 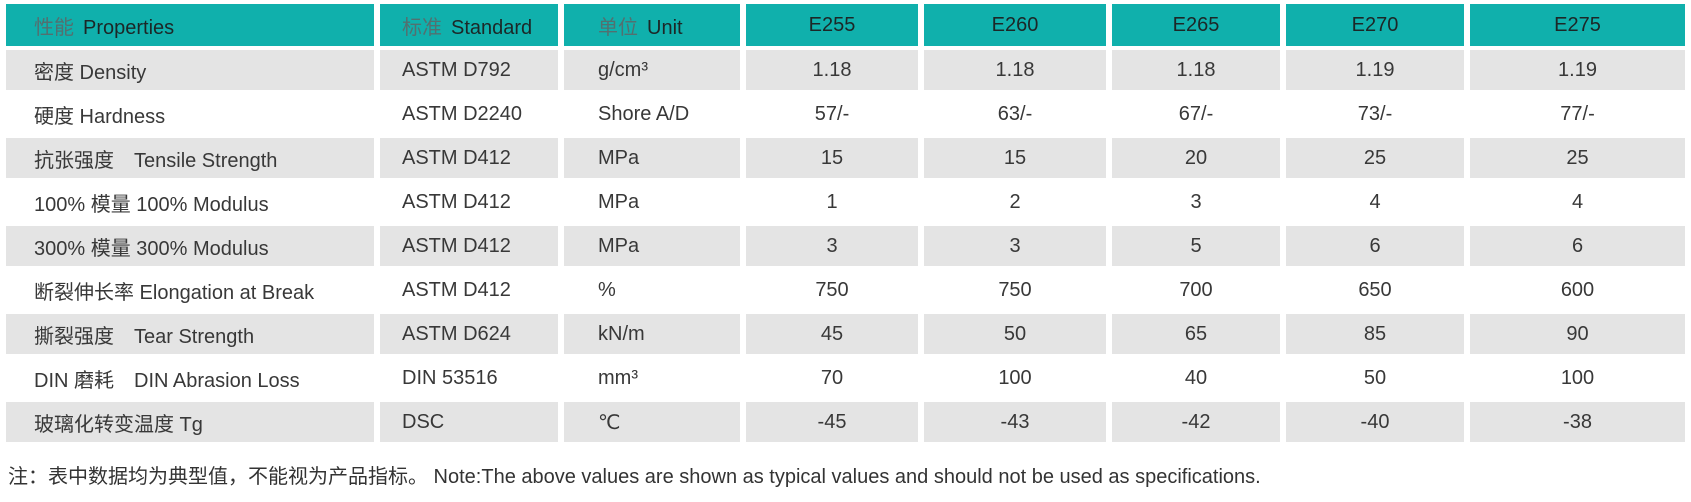 I want to click on unit-cell: g/cm³, so click(x=652, y=70).